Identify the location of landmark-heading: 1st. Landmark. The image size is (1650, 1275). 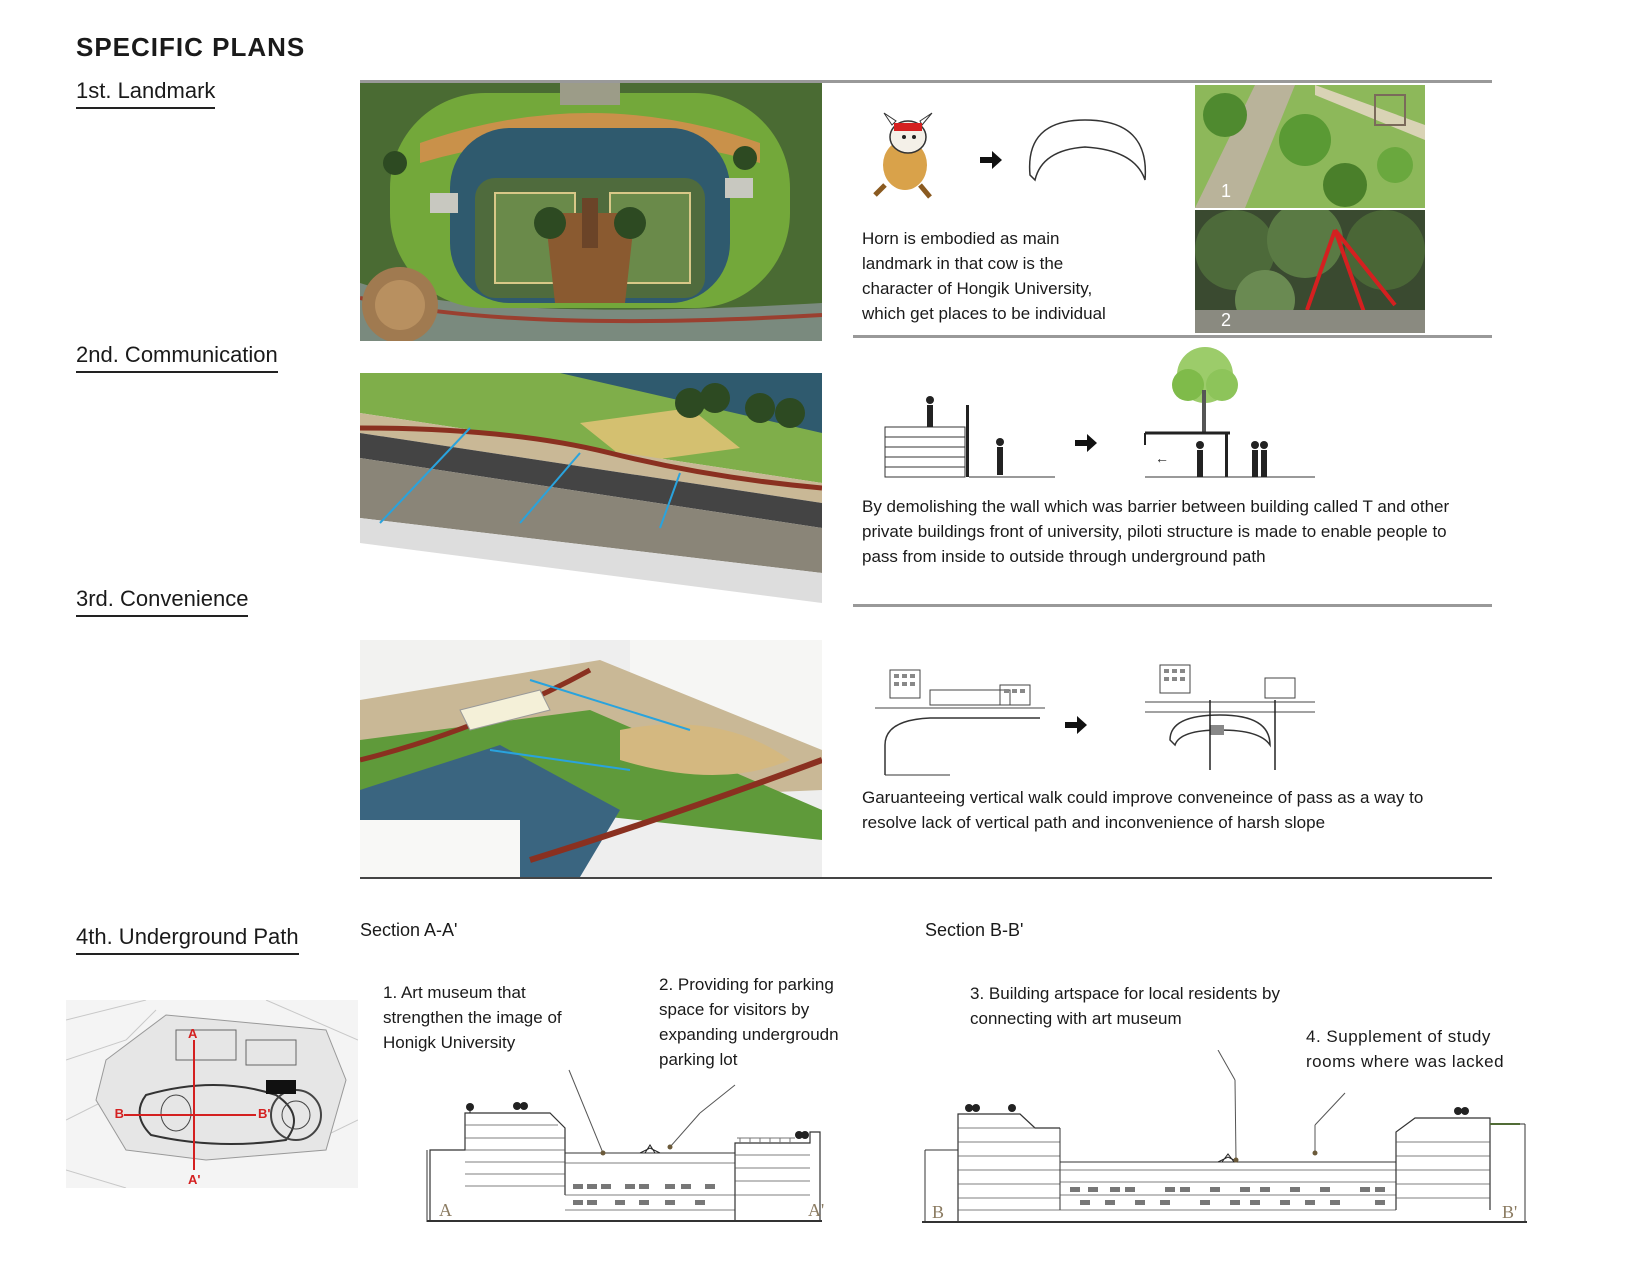
(145, 93).